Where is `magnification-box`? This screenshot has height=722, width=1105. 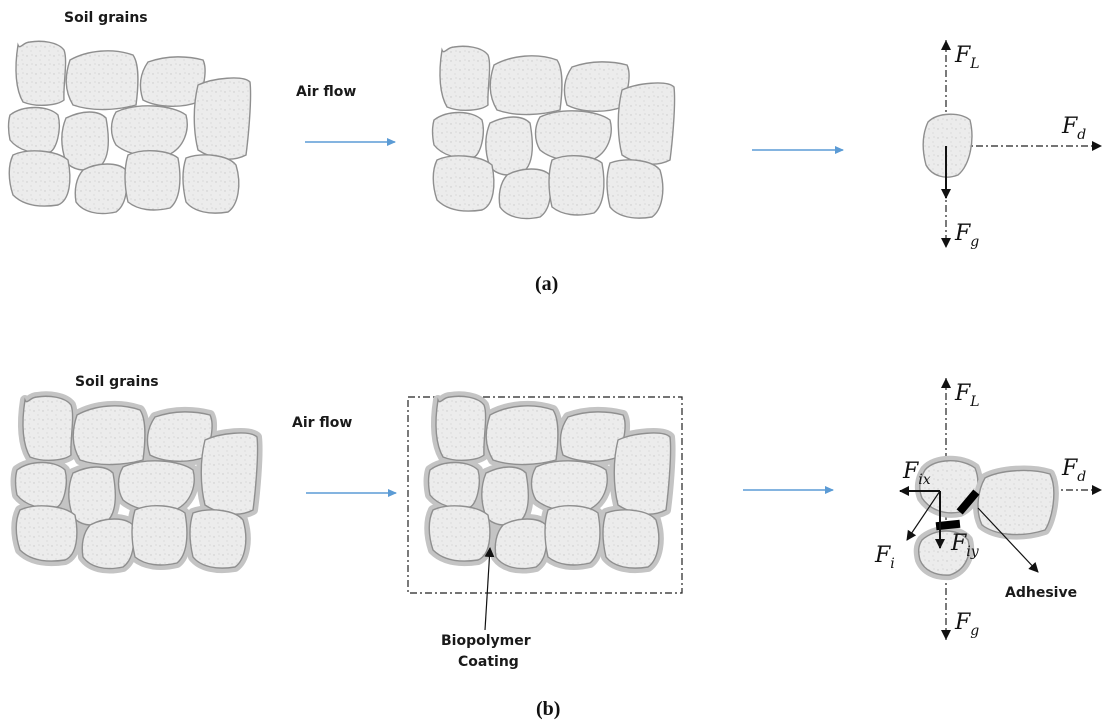 magnification-box is located at coordinates (545, 495).